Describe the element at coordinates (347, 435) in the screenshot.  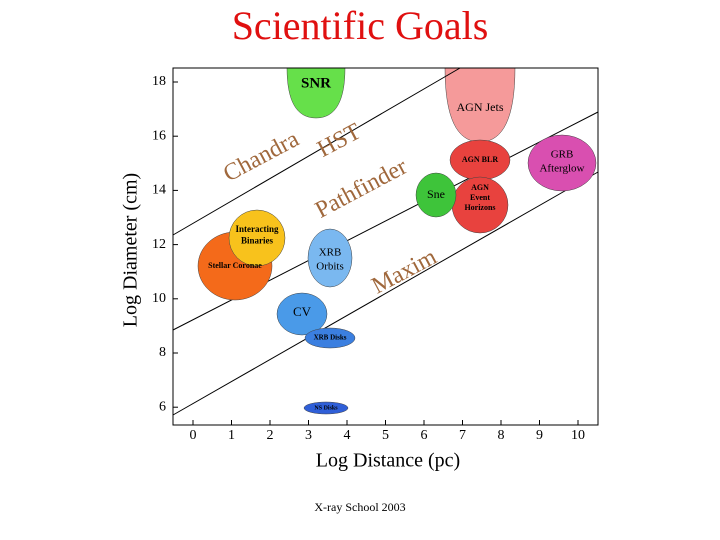
I see `x-tick-label: 4` at that location.